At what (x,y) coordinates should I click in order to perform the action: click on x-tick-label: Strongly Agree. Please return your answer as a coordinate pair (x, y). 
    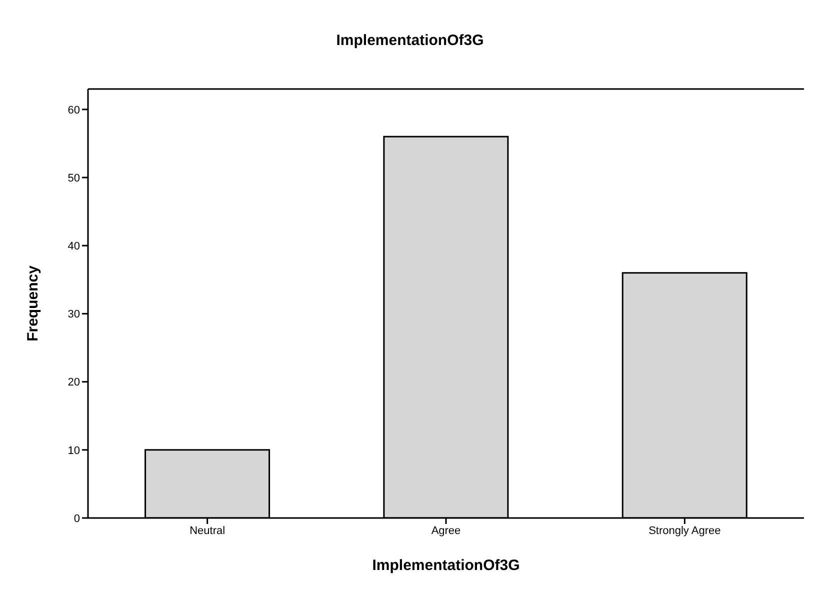
    Looking at the image, I should click on (684, 530).